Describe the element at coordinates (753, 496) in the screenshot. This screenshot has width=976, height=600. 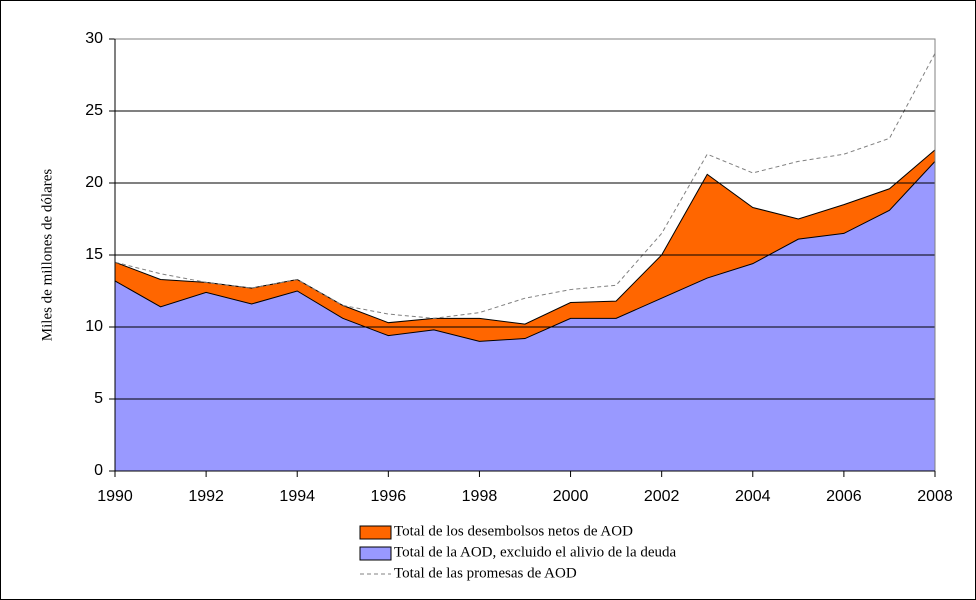
I see `x-tick-label: 2004` at that location.